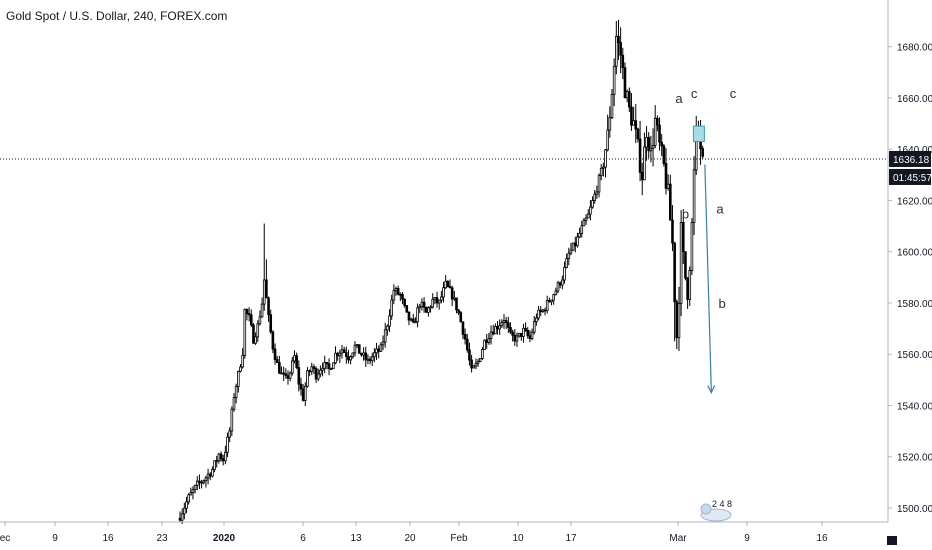 The image size is (932, 550). What do you see at coordinates (698, 133) in the screenshot?
I see `target-box` at bounding box center [698, 133].